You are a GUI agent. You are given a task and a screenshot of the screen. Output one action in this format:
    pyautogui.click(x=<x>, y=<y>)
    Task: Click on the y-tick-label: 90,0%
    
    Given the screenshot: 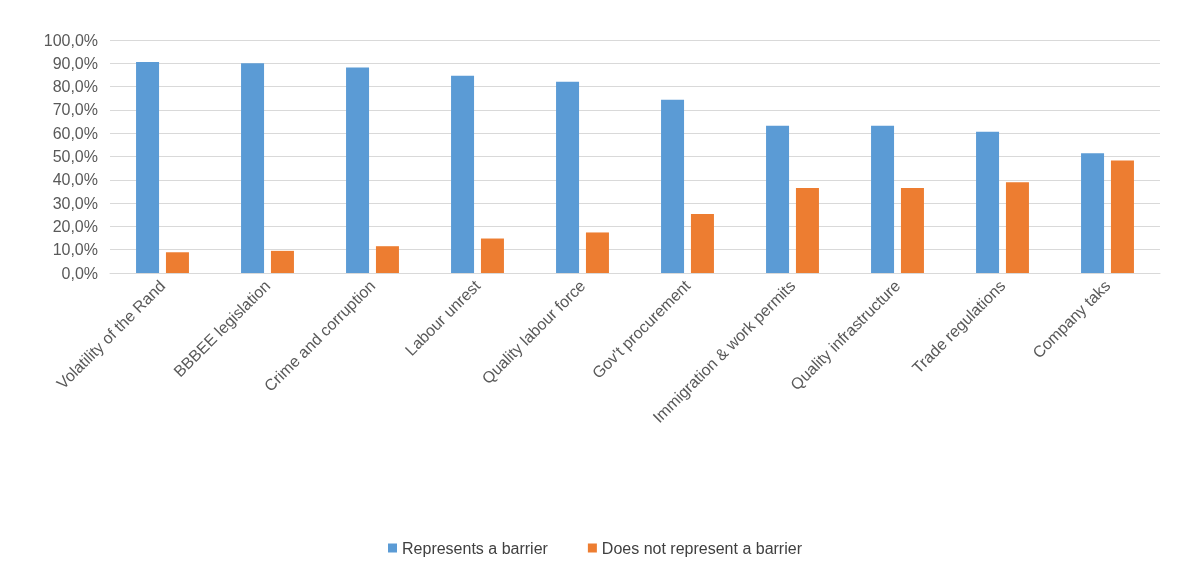 What is the action you would take?
    pyautogui.click(x=75, y=63)
    